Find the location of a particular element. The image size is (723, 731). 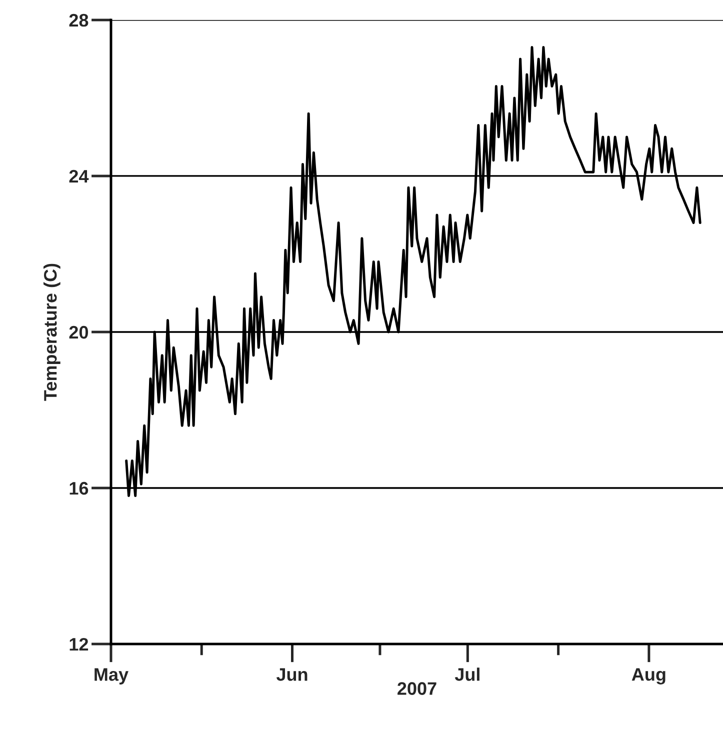

y-tick-label: 28 is located at coordinates (78, 20).